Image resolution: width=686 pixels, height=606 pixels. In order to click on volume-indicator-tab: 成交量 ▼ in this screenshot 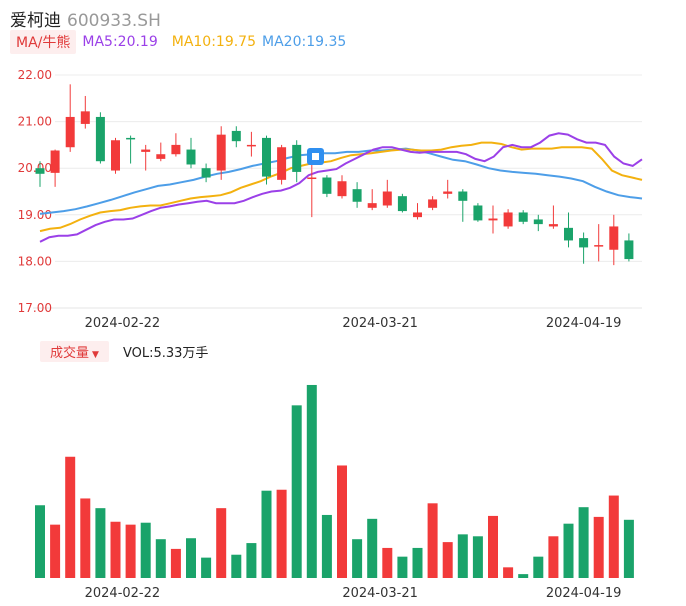, I will do `click(74, 351)`.